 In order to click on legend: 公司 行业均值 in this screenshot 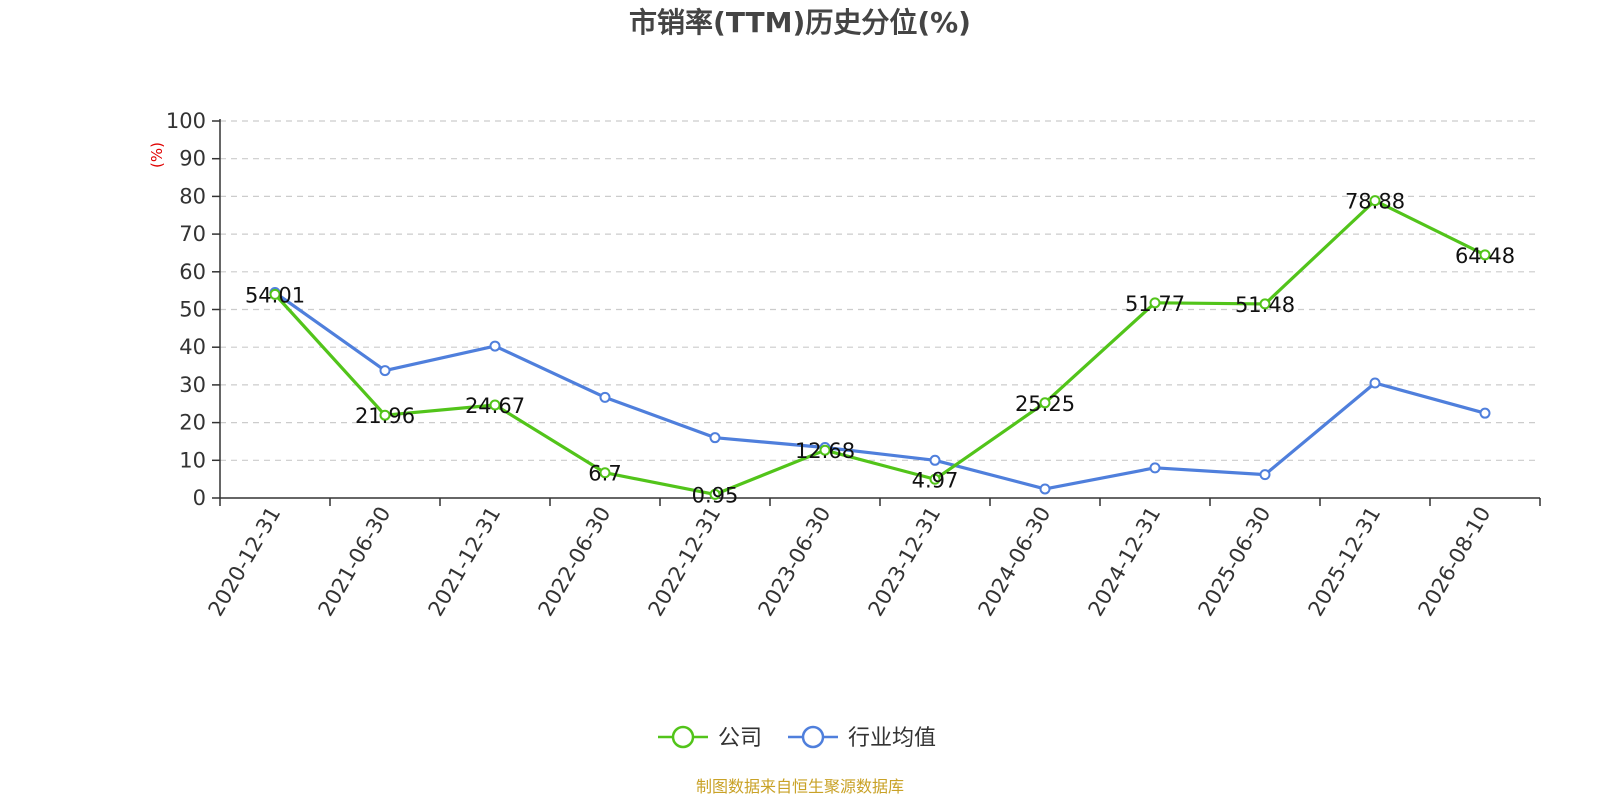, I will do `click(797, 738)`.